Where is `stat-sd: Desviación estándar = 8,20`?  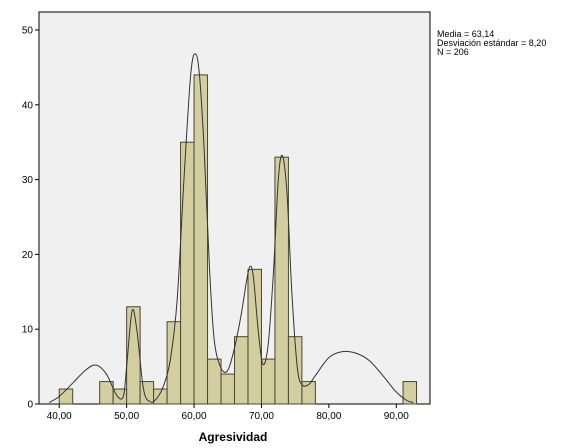 stat-sd: Desviación estándar = 8,20 is located at coordinates (492, 43).